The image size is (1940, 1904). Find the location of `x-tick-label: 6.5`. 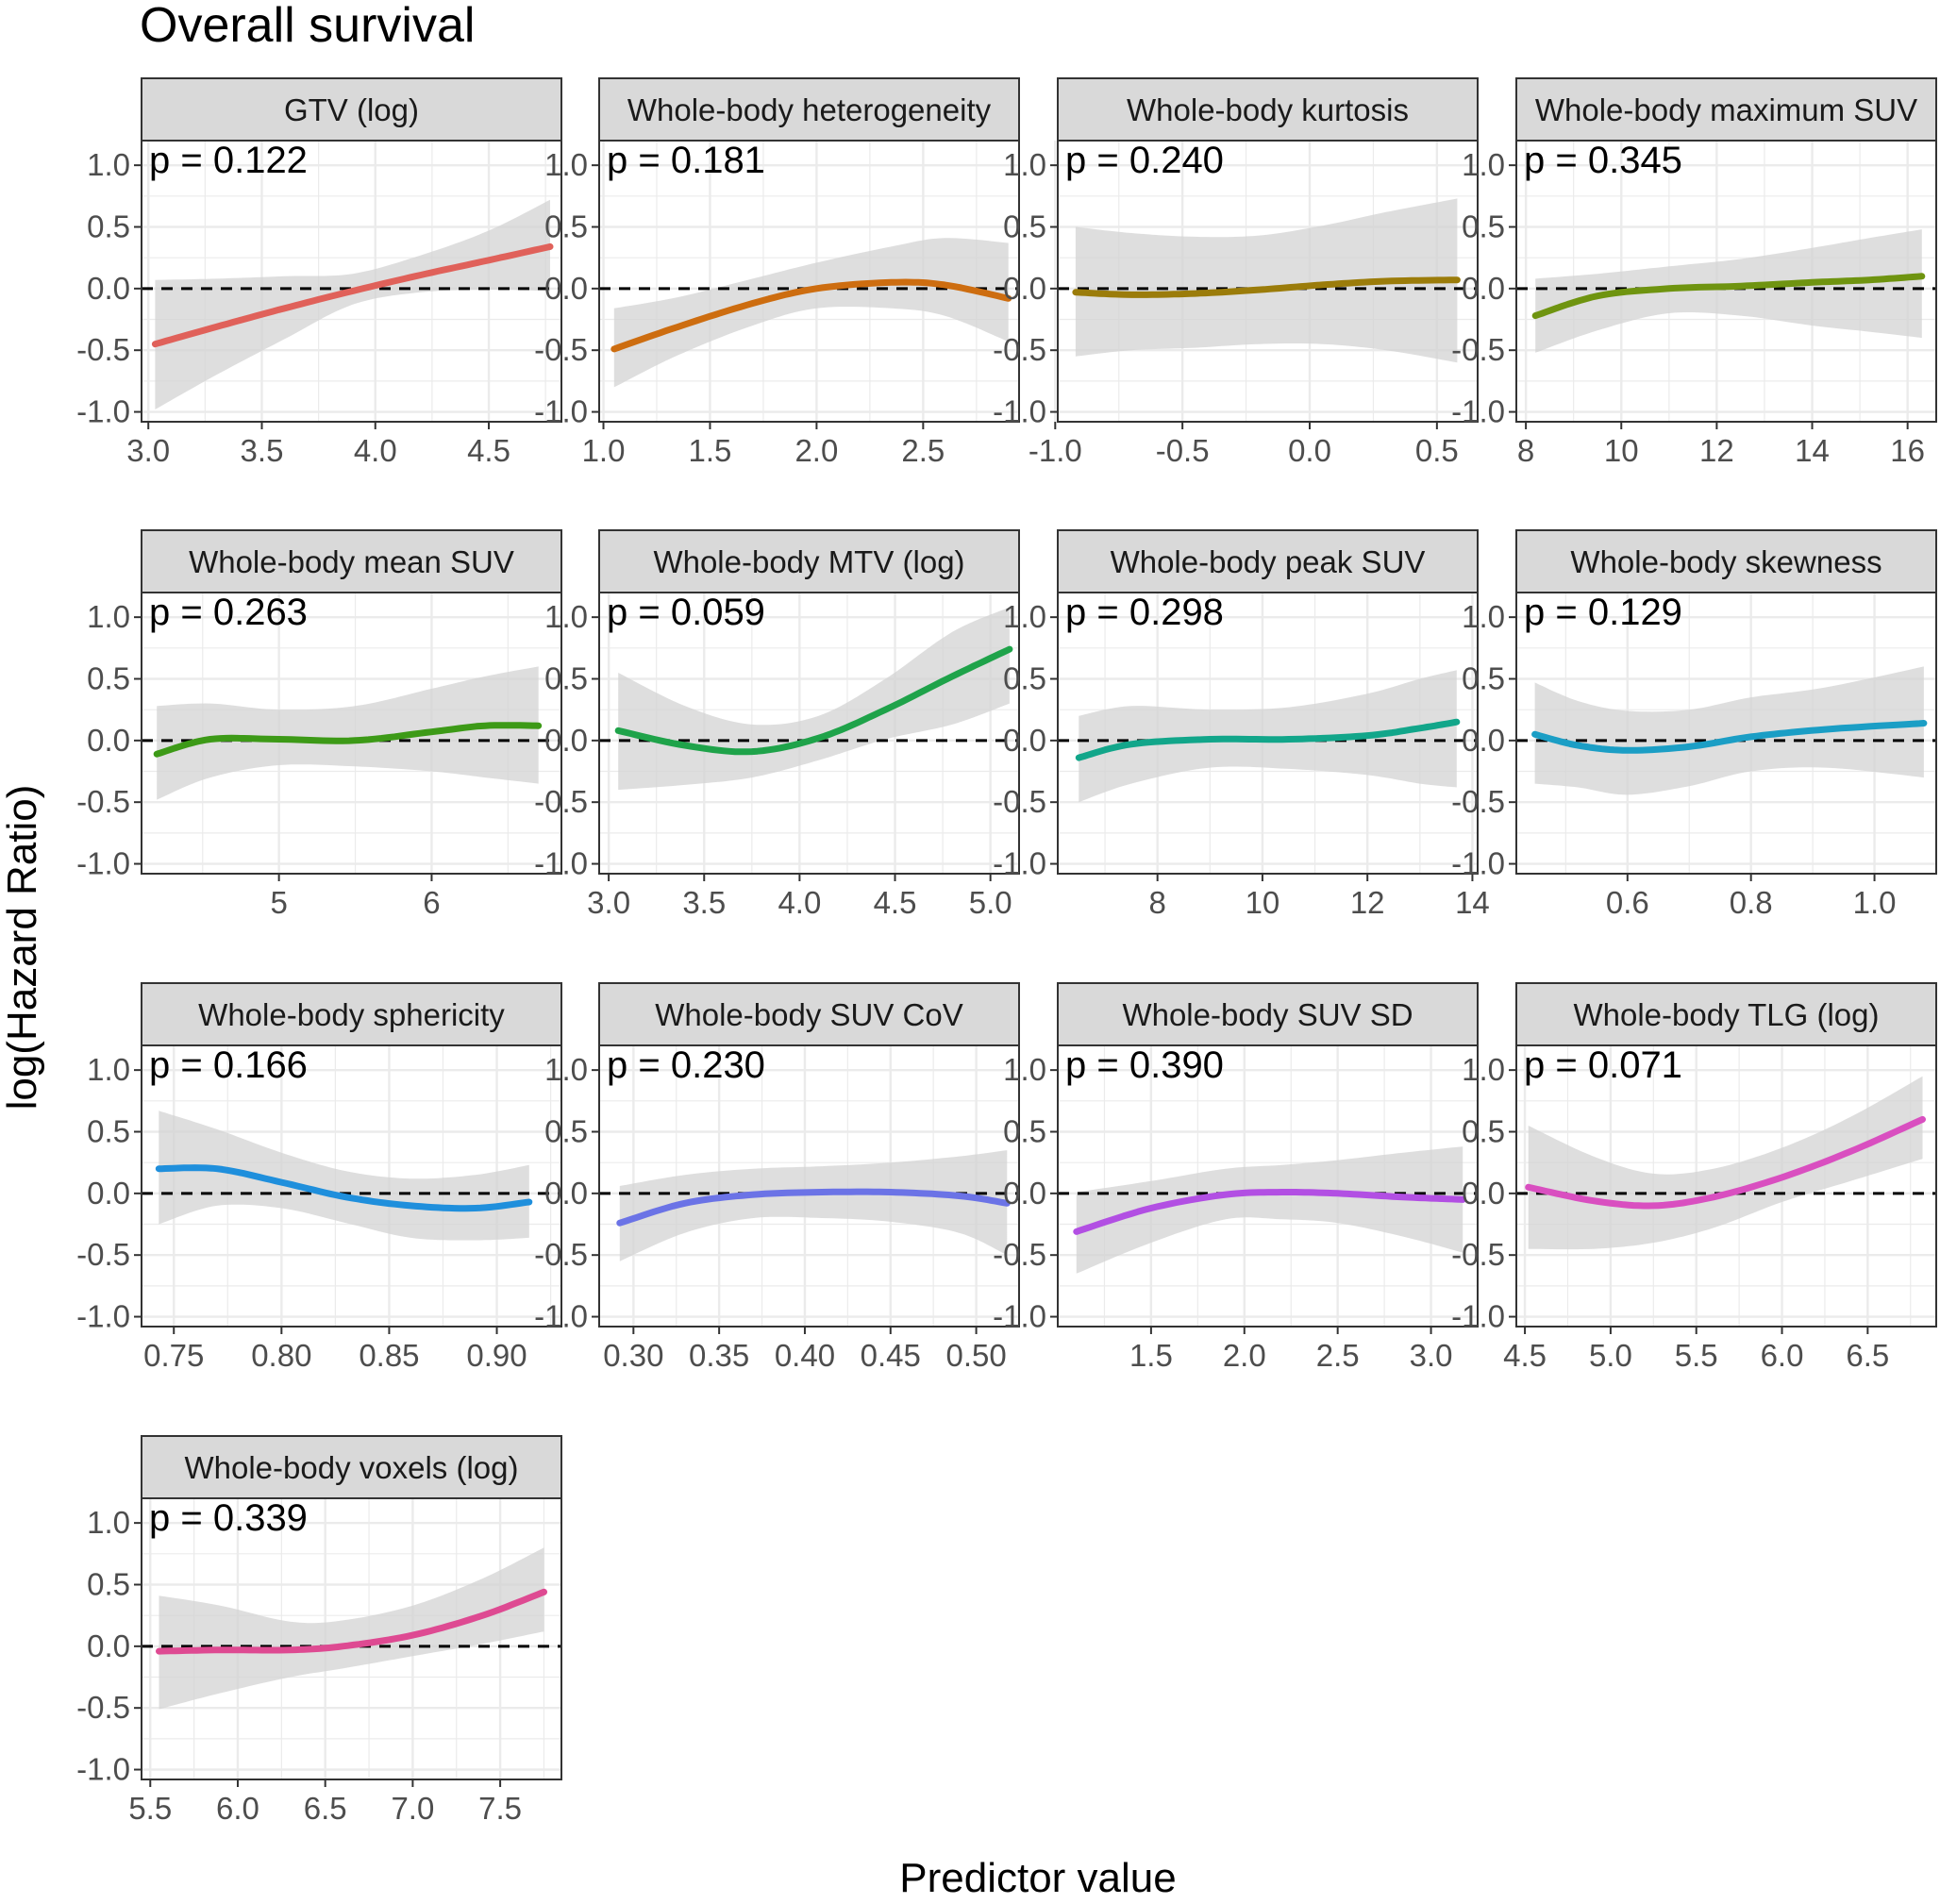

x-tick-label: 6.5 is located at coordinates (1867, 1355).